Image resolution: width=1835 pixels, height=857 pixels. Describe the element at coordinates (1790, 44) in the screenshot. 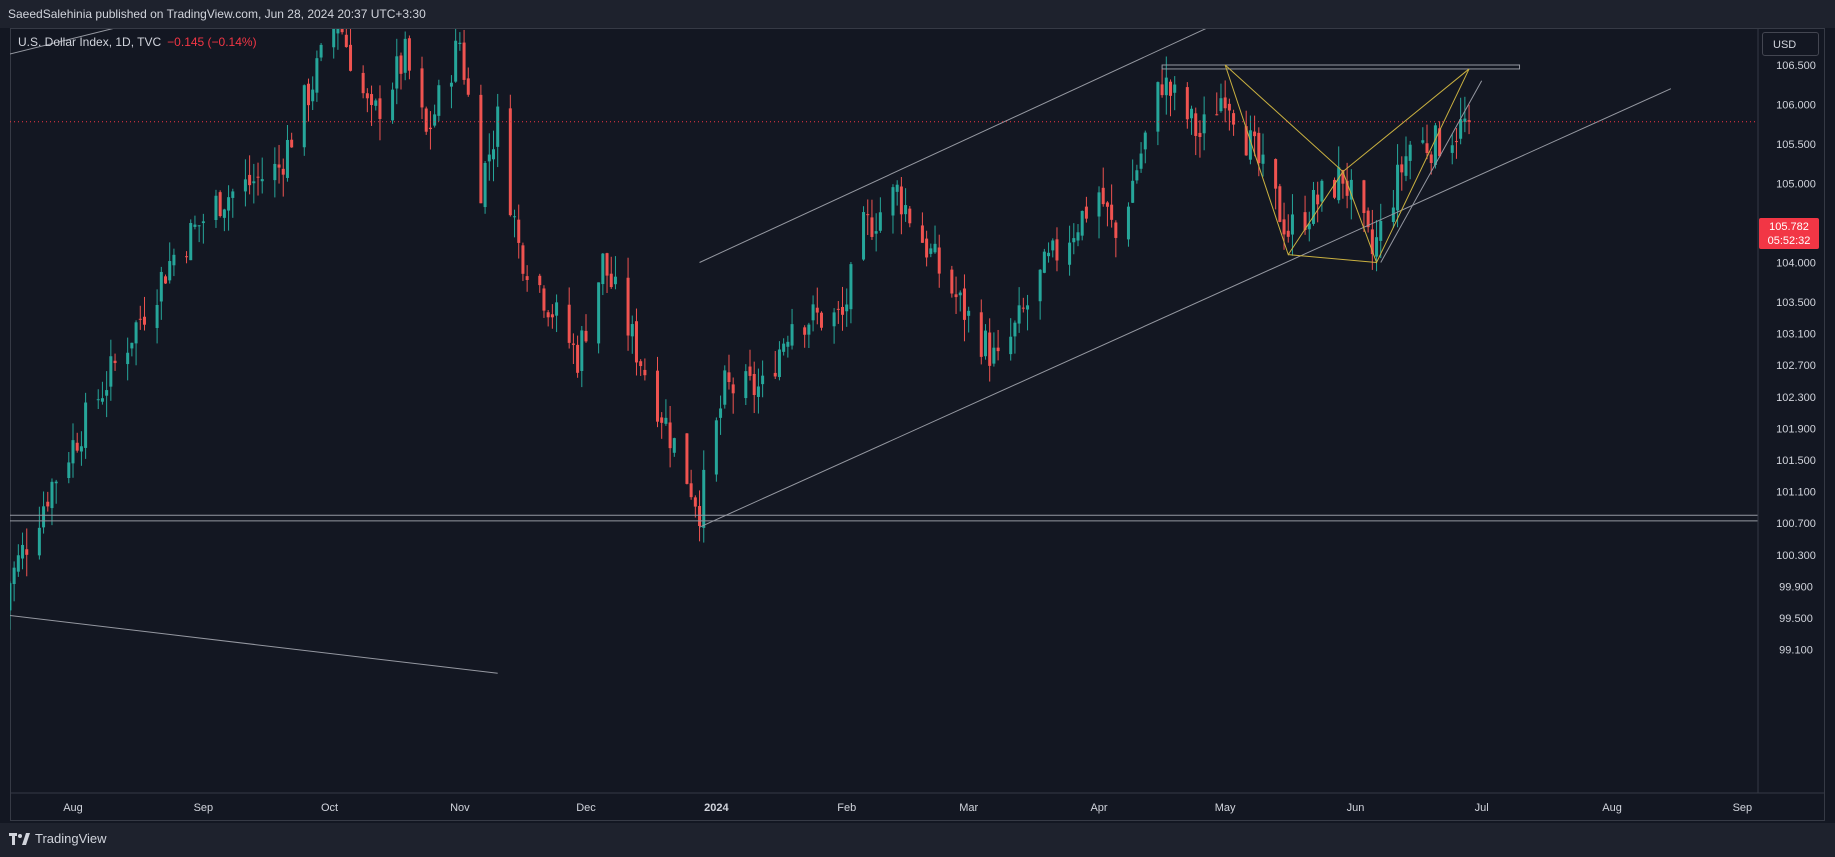

I see `currency-button: USD` at that location.